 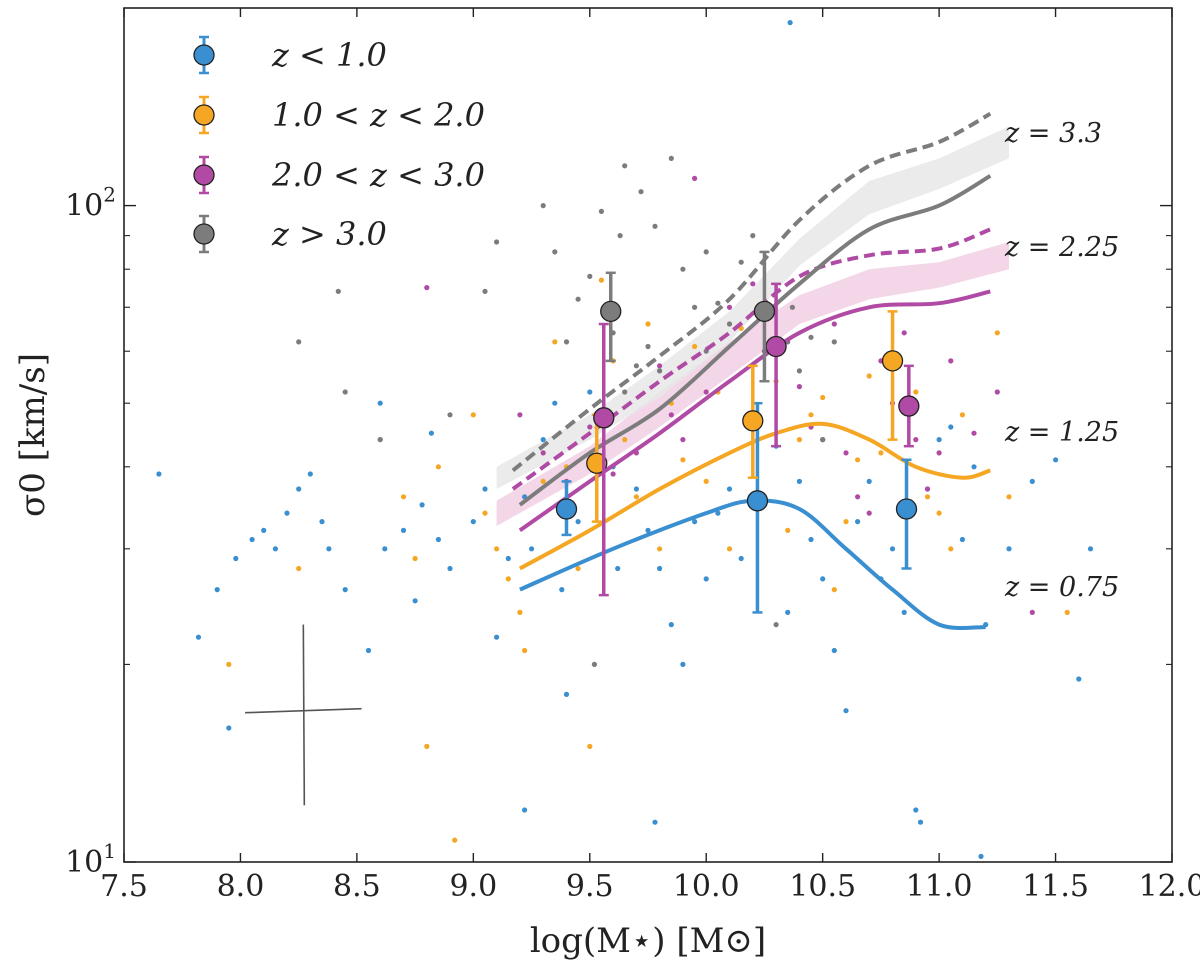 I want to click on x-tick-label: 11.5, so click(x=1055, y=886).